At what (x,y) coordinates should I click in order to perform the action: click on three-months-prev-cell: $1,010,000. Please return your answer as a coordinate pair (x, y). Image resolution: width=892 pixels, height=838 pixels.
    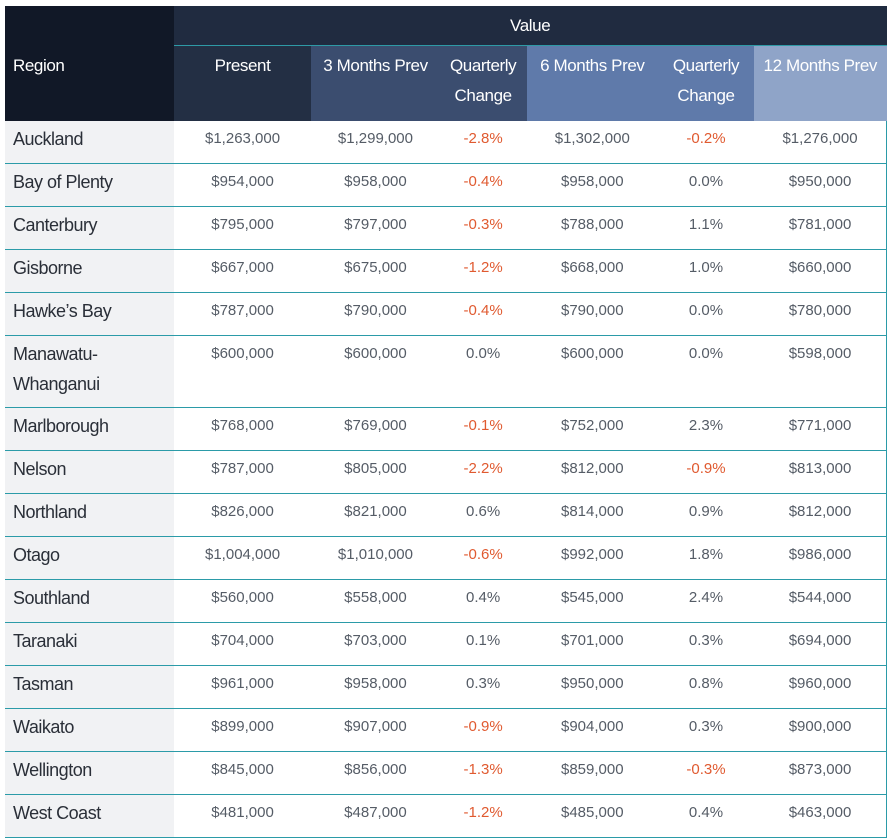
    Looking at the image, I should click on (375, 558).